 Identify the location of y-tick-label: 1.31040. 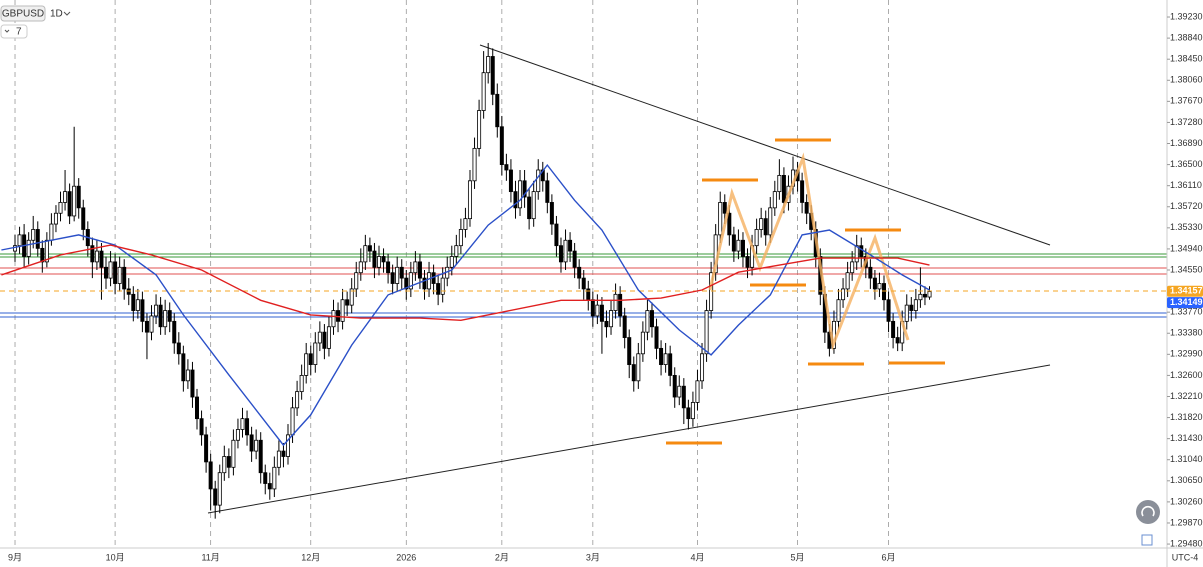
(1186, 459).